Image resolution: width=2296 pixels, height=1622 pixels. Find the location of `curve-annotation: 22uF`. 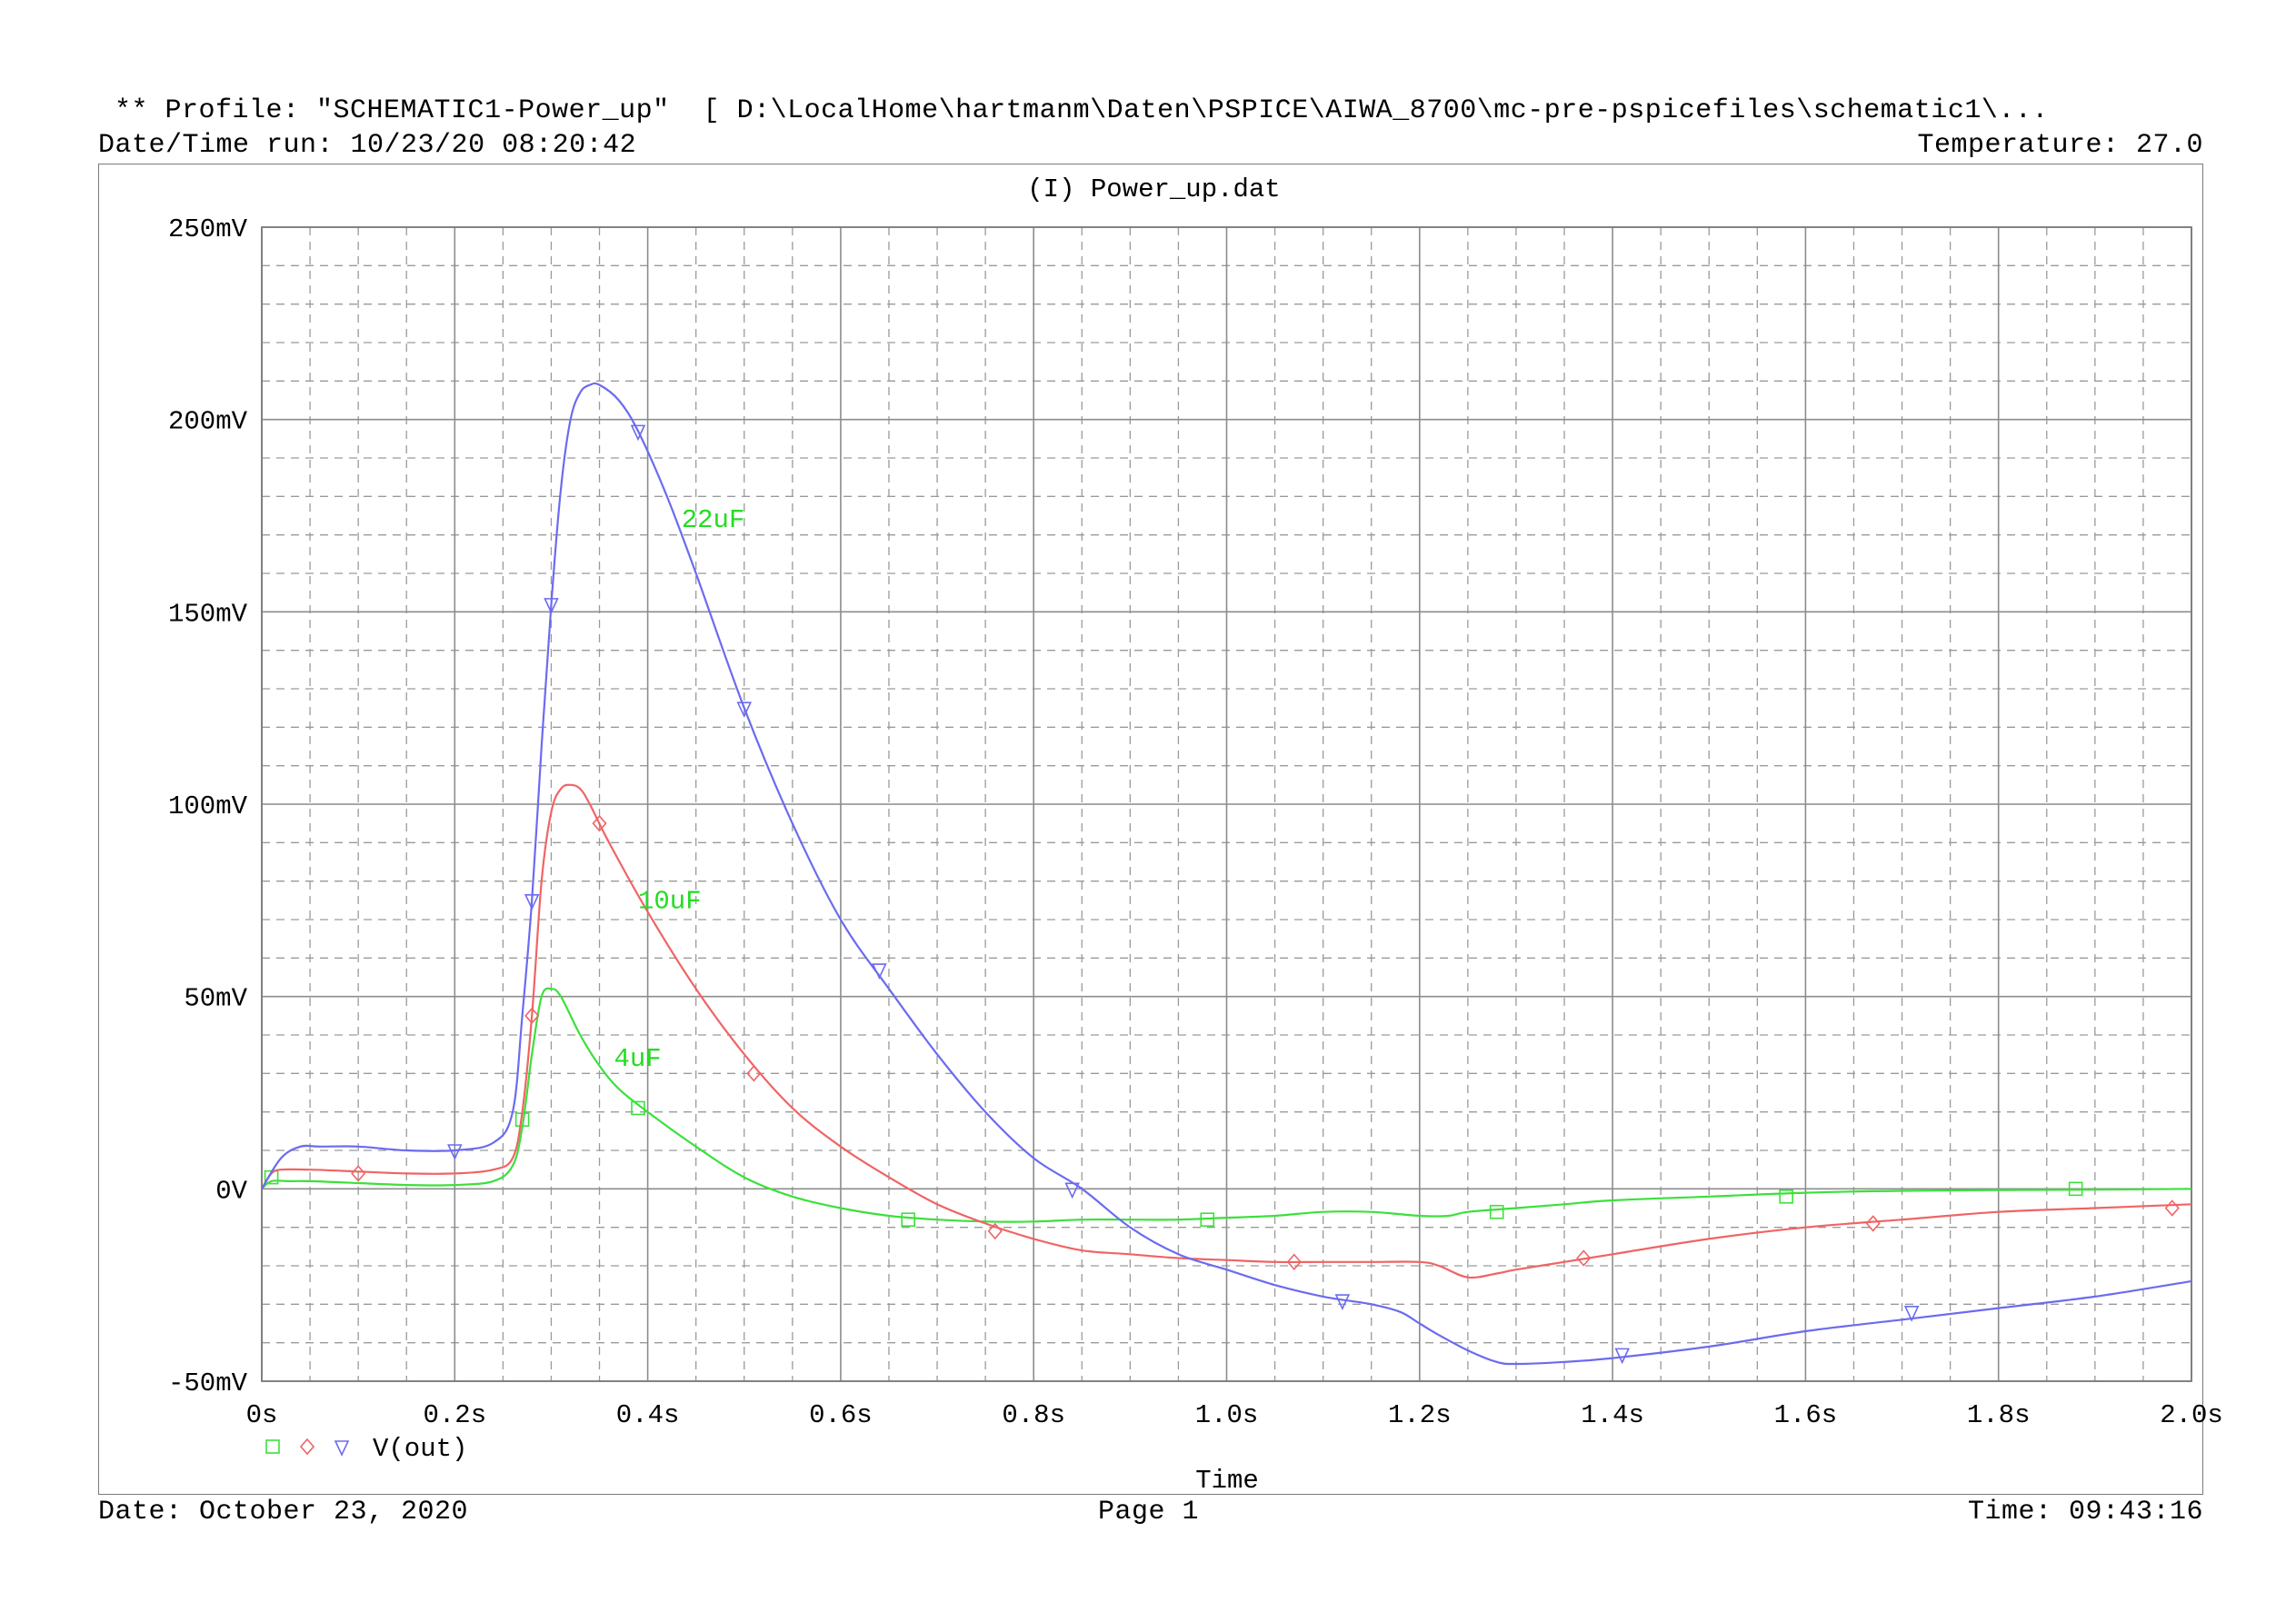

curve-annotation: 22uF is located at coordinates (713, 520).